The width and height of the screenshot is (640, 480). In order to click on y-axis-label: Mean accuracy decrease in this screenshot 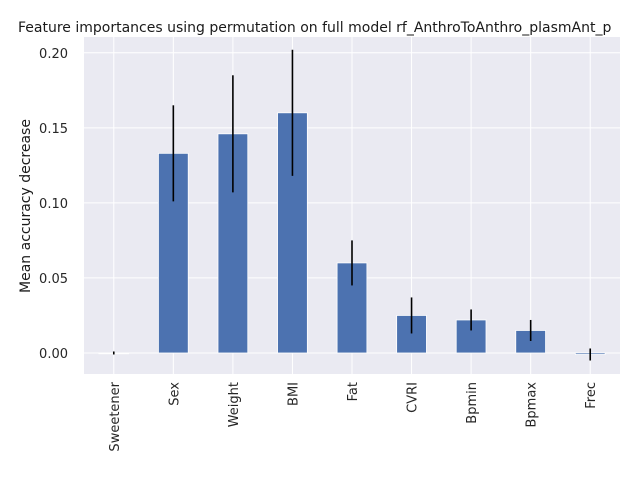, I will do `click(26, 206)`.